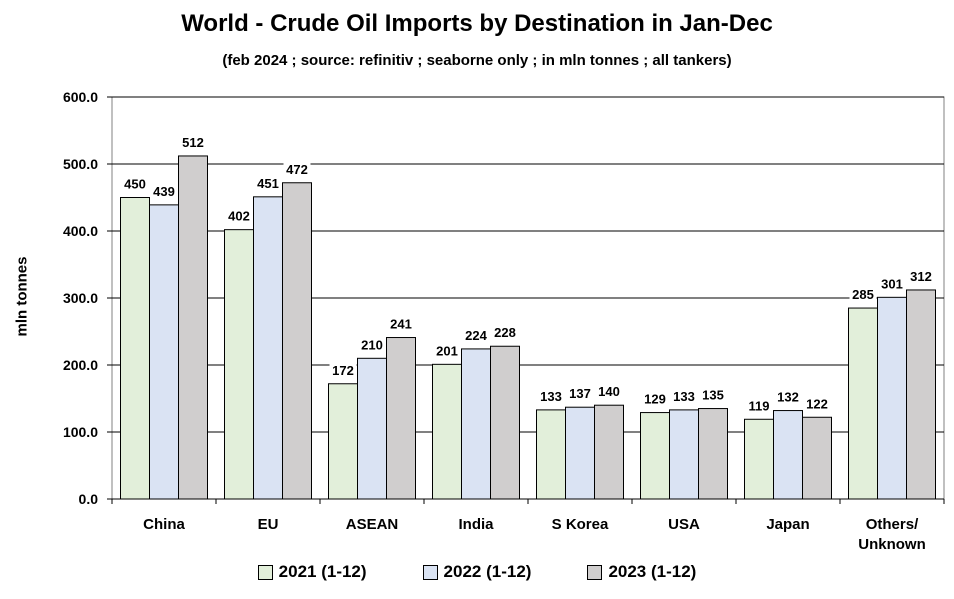 This screenshot has width=954, height=599. What do you see at coordinates (322, 571) in the screenshot?
I see `legend-label: 2021 (1-12)` at bounding box center [322, 571].